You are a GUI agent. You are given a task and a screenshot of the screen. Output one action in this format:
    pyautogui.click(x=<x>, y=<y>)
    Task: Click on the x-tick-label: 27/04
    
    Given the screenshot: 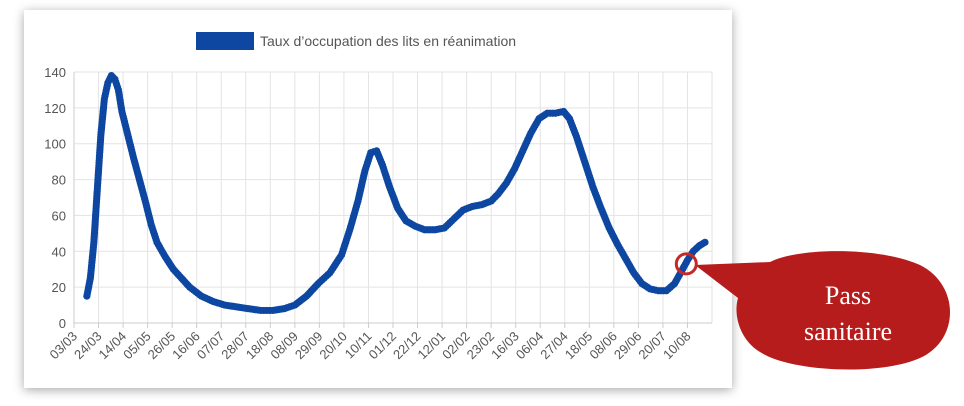 What is the action you would take?
    pyautogui.click(x=554, y=346)
    